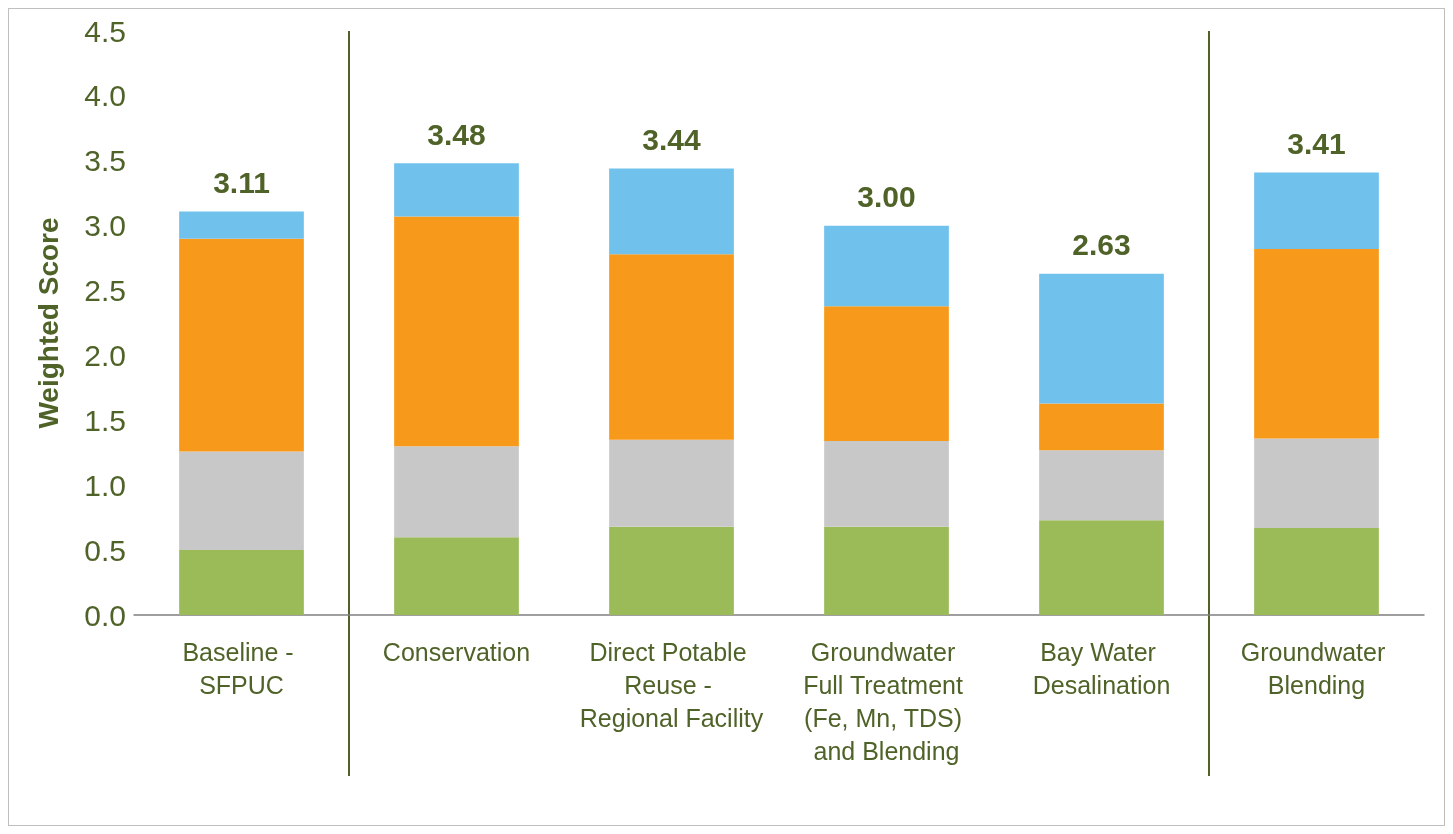 Image resolution: width=1453 pixels, height=834 pixels. I want to click on total-label: 3.48, so click(456, 134).